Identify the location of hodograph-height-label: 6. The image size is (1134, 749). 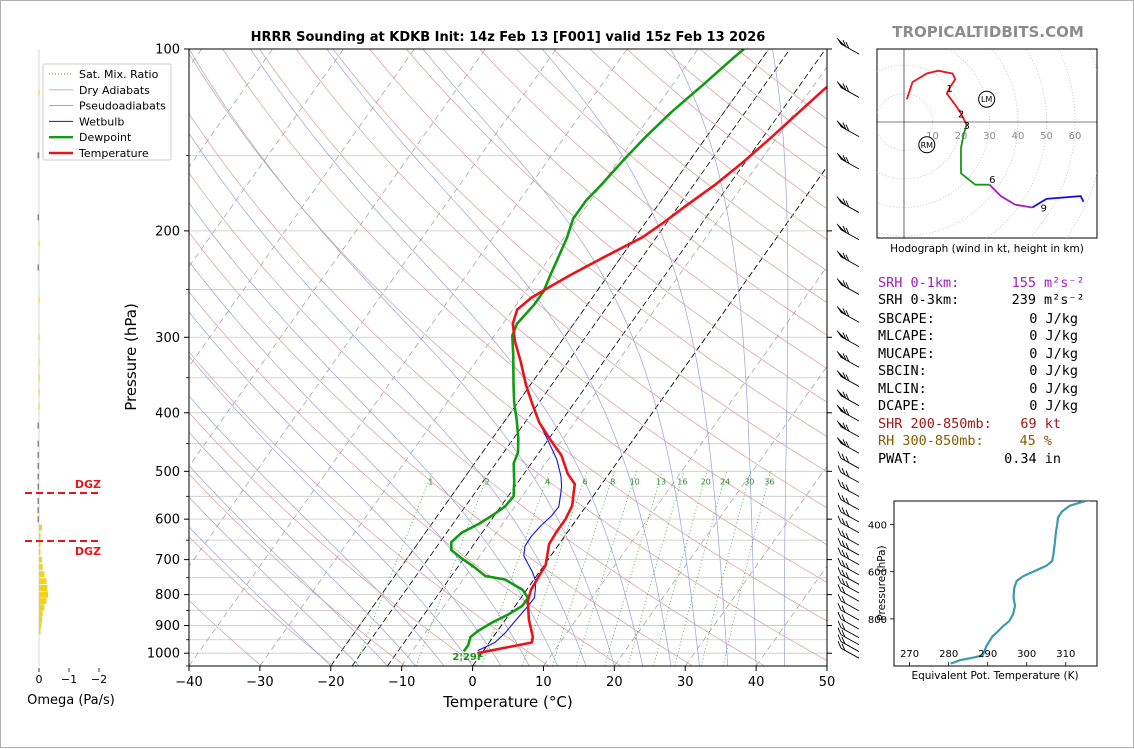
(992, 180).